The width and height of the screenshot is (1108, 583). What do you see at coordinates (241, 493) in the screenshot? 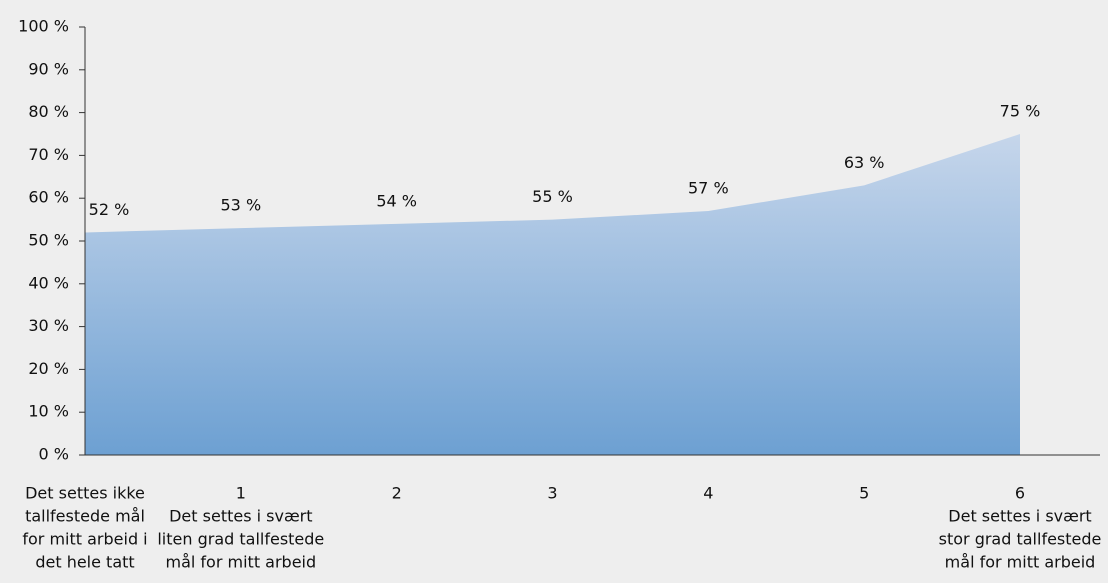
I see `x-tick-label: 1` at bounding box center [241, 493].